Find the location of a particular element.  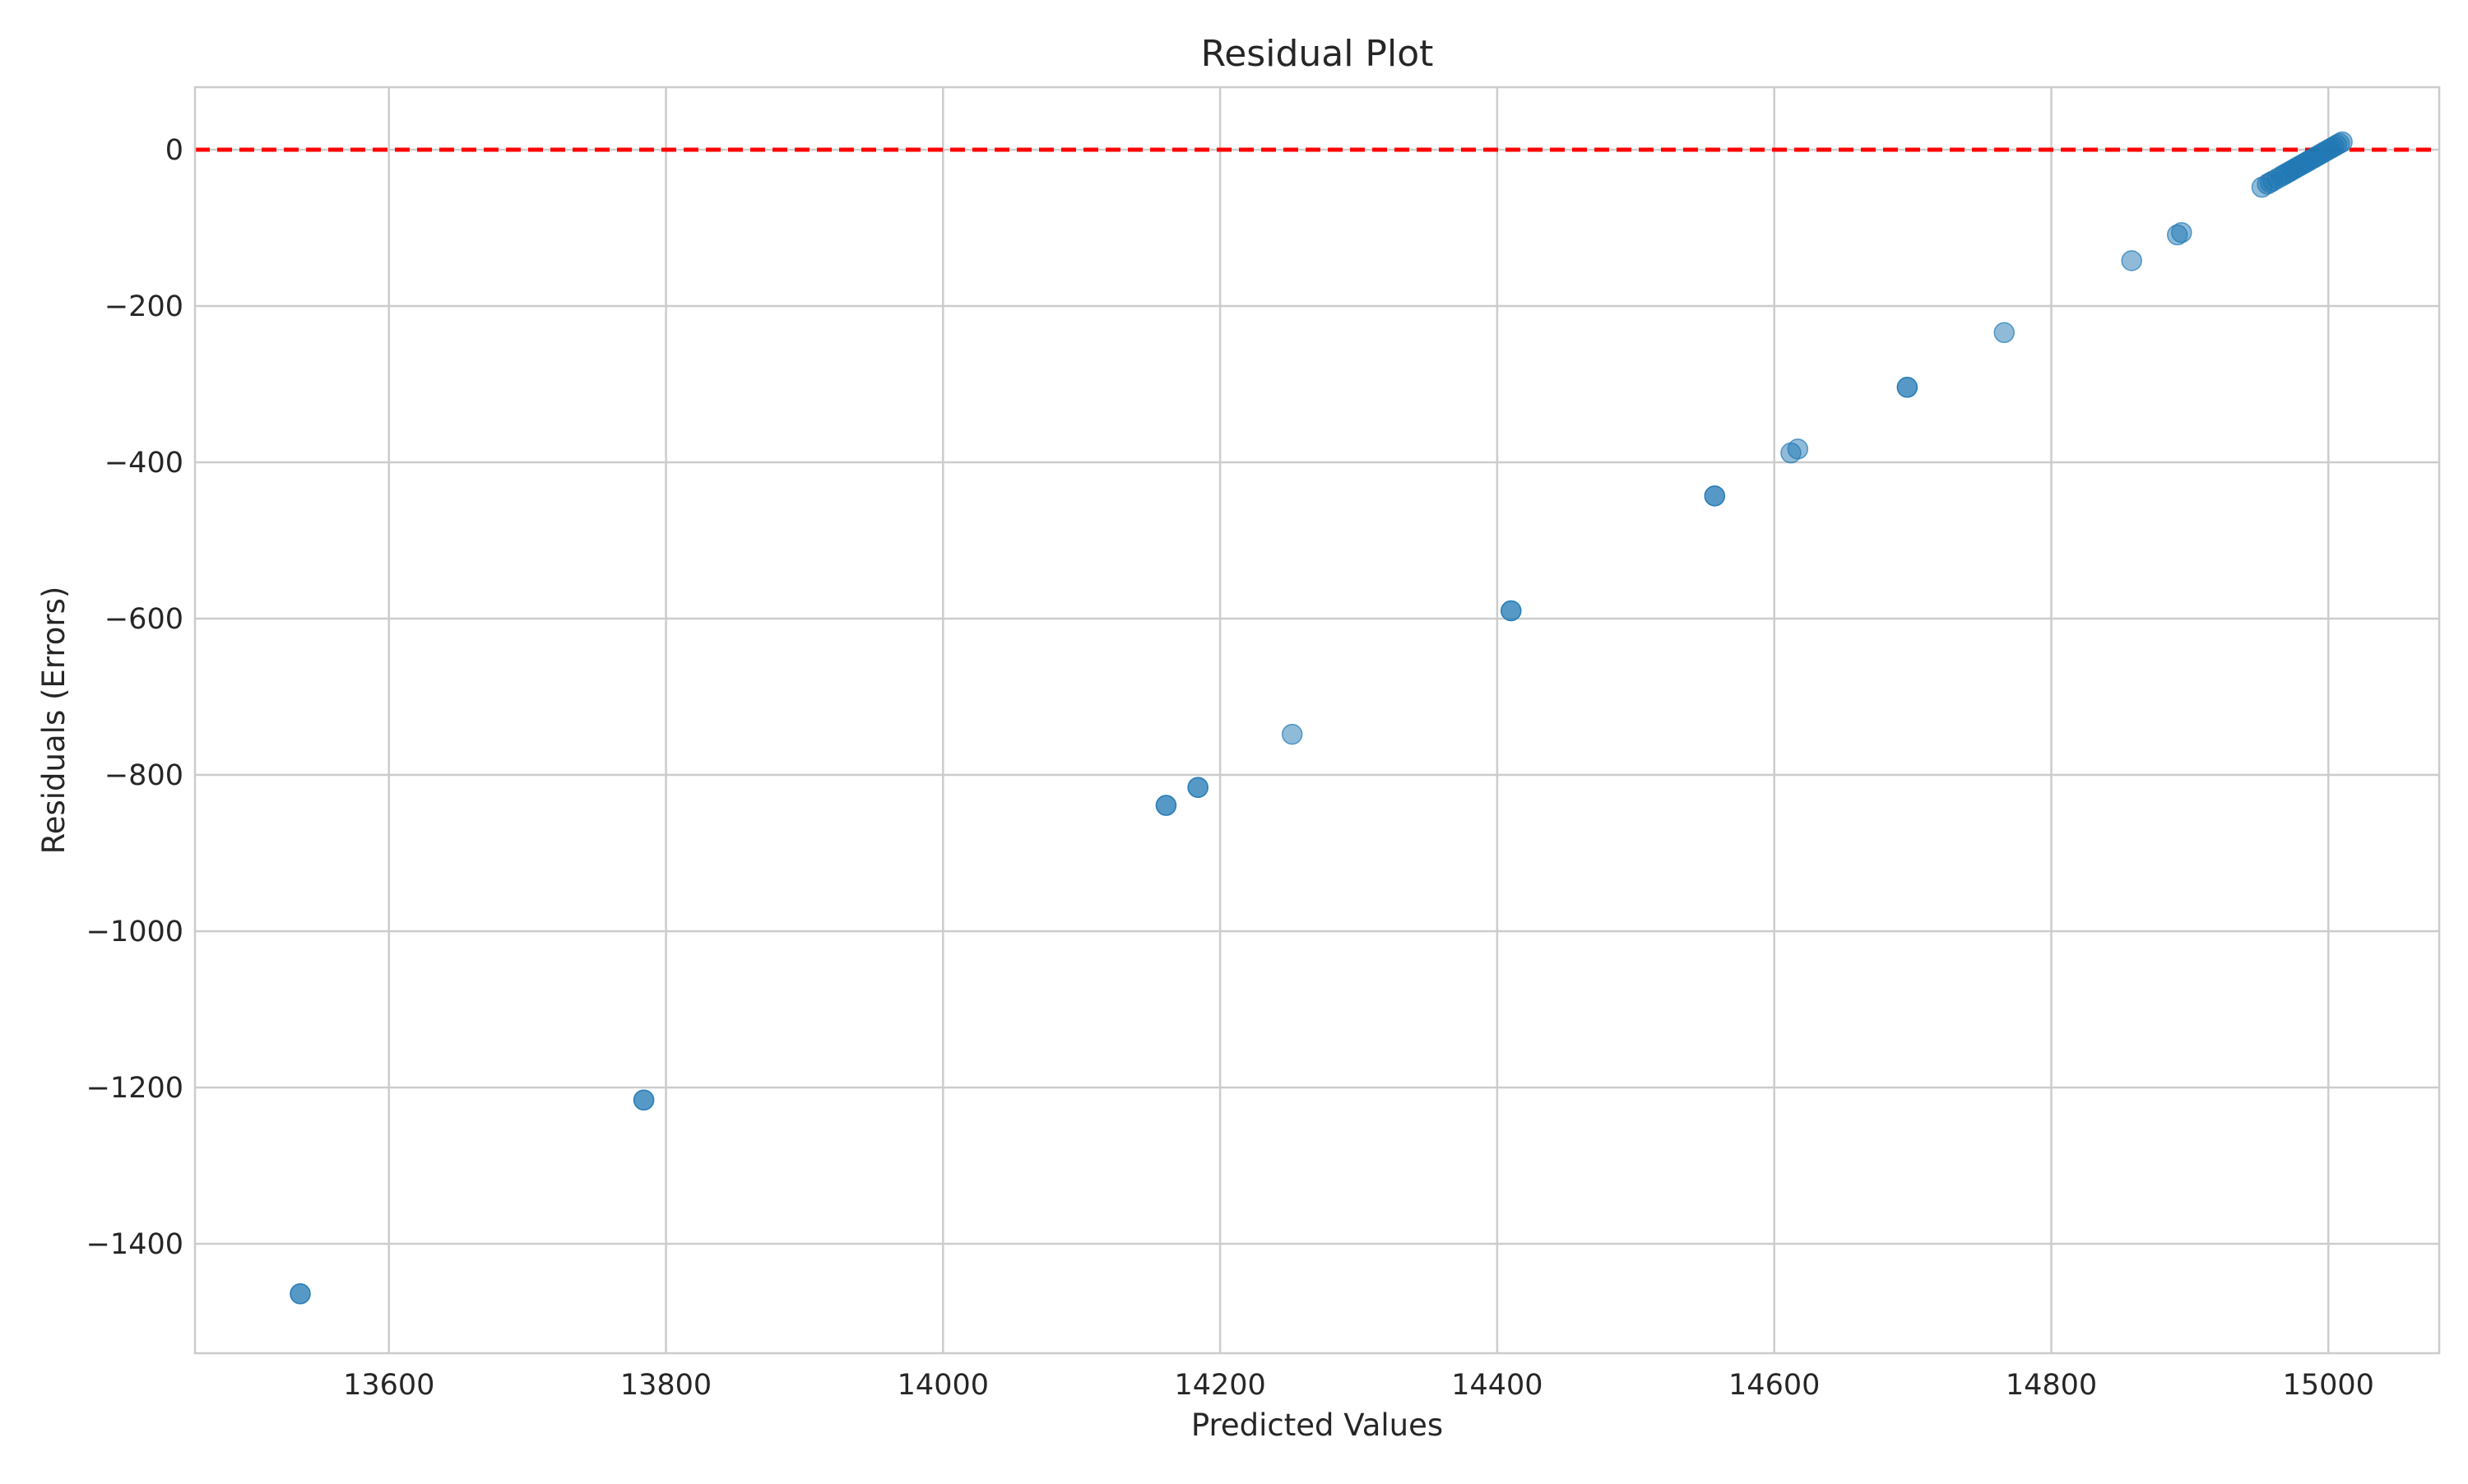

x-tick-label: 14400 is located at coordinates (1496, 1385).